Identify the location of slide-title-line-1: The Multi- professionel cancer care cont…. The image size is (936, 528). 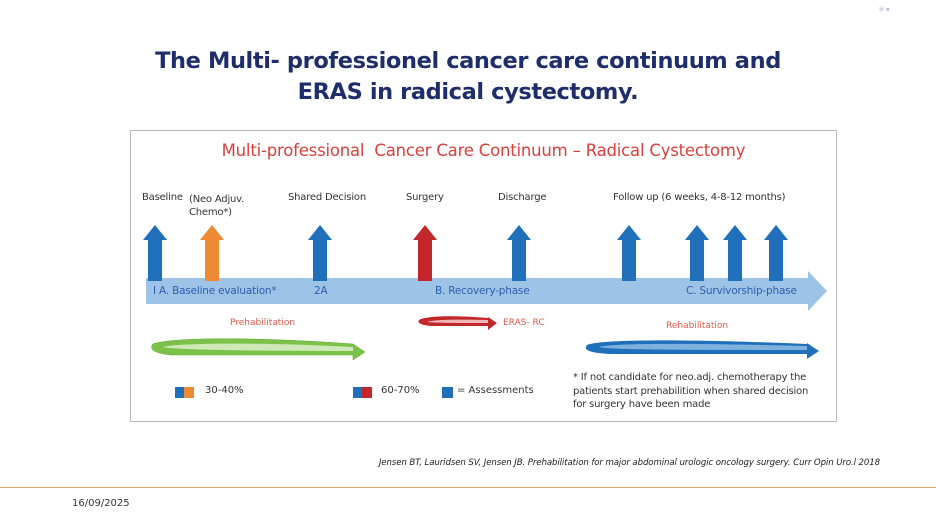
(468, 61).